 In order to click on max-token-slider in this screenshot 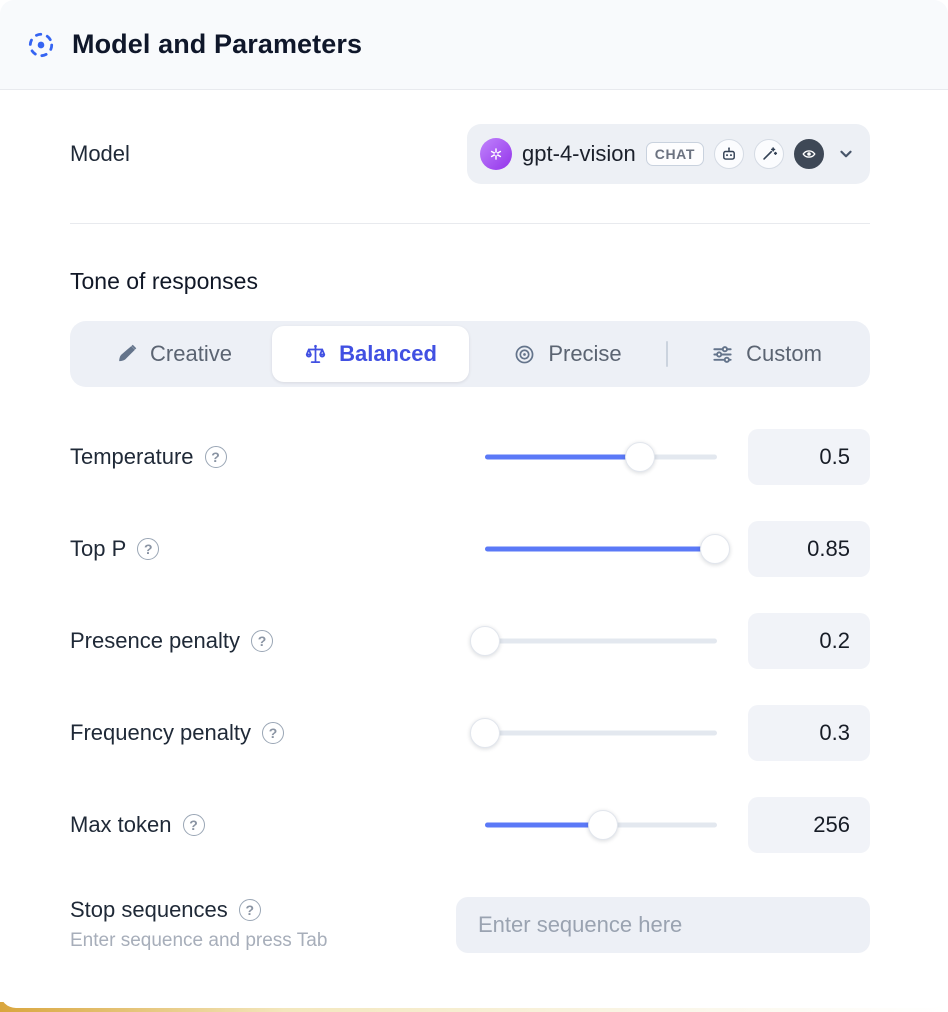, I will do `click(601, 825)`.